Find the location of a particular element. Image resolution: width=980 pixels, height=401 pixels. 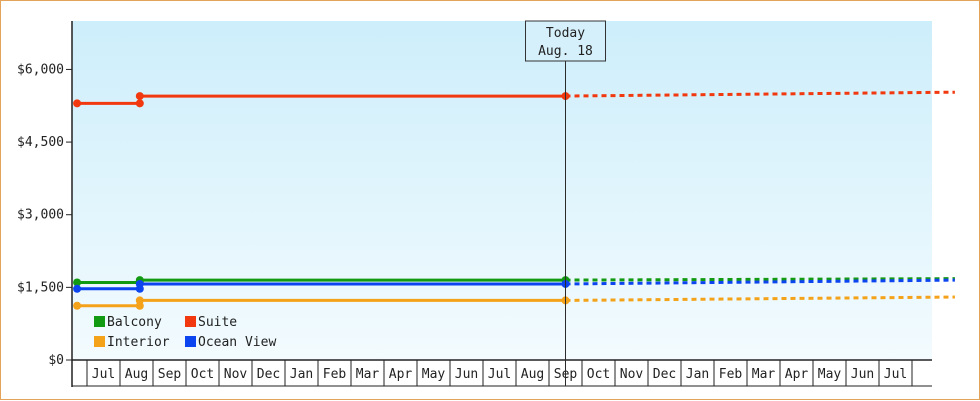

month-label: Sep is located at coordinates (170, 374).